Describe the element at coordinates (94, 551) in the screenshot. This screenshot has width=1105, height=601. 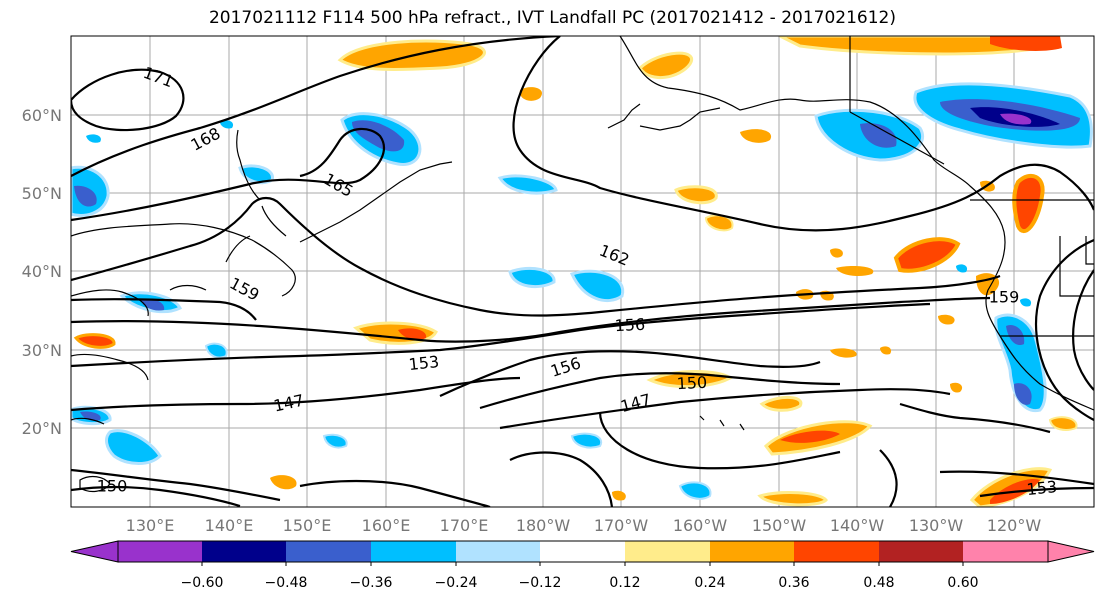
I see `colorbar-extend-low` at that location.